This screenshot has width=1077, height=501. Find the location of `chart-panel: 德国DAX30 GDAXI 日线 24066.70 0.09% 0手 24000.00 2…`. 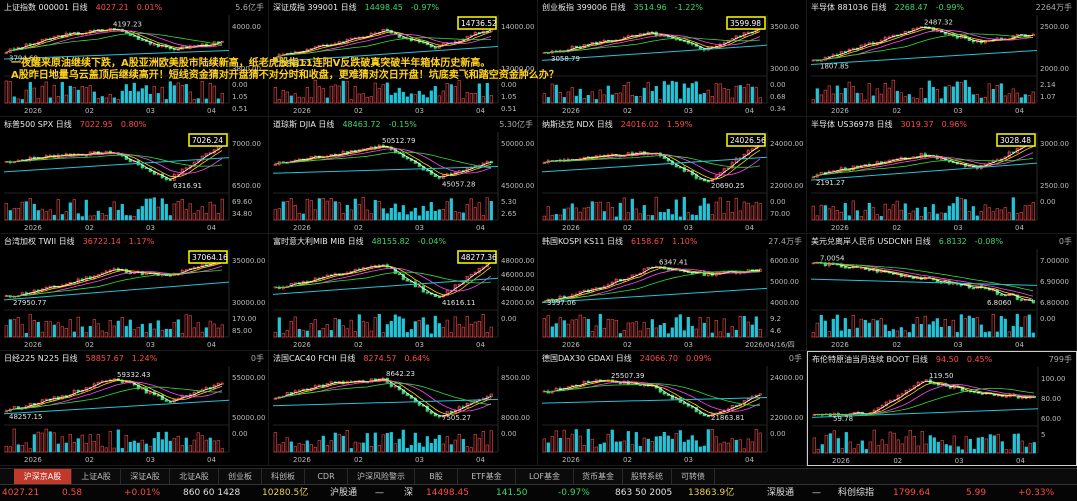

chart-panel: 德国DAX30 GDAXI 日线 24066.70 0.09% 0手 24000.00 2… is located at coordinates (672, 408).